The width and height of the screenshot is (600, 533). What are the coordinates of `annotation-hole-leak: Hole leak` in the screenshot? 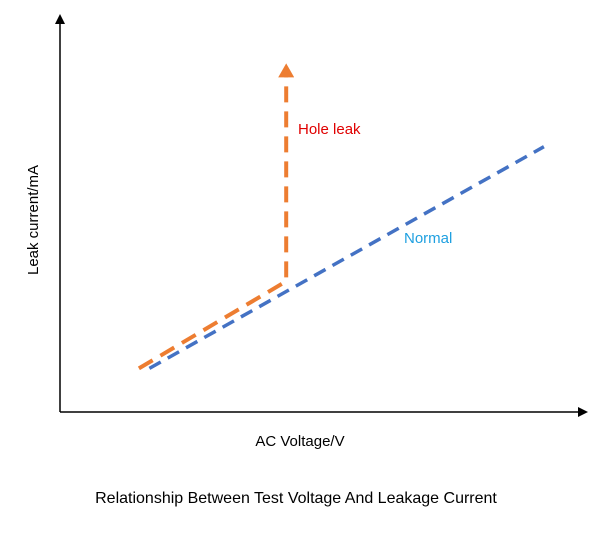 It's located at (329, 129).